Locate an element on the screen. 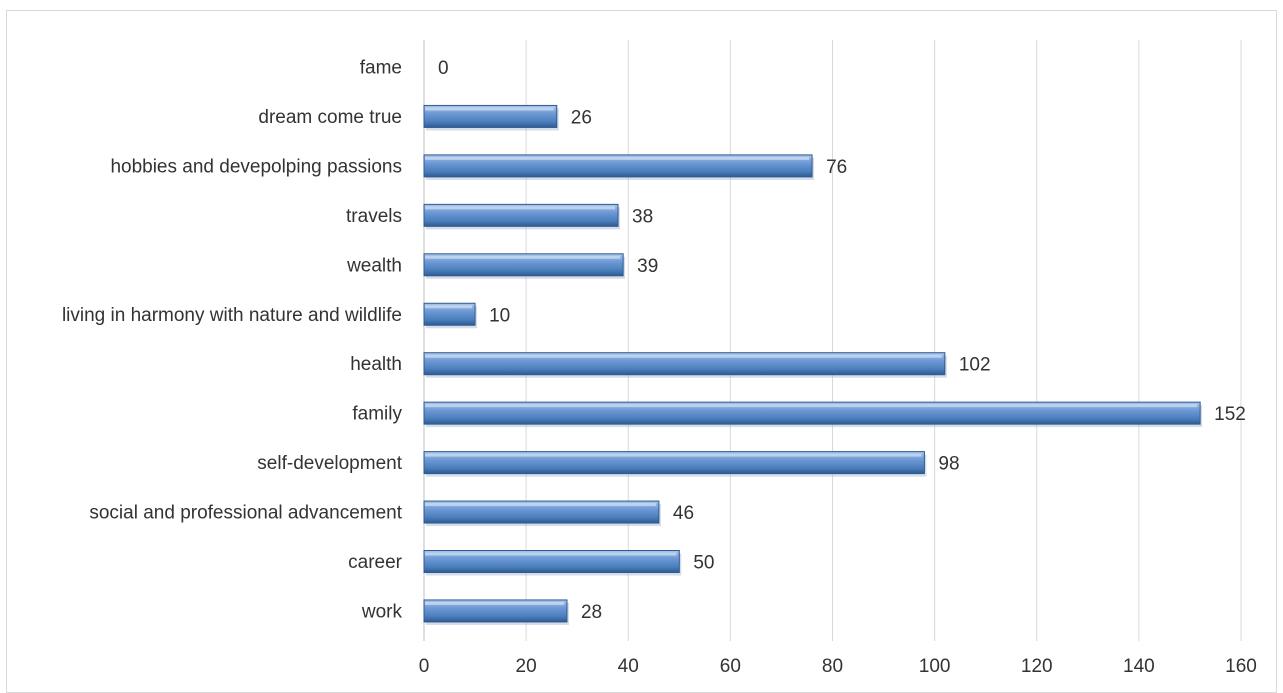 This screenshot has width=1283, height=693. category-label: health is located at coordinates (376, 364).